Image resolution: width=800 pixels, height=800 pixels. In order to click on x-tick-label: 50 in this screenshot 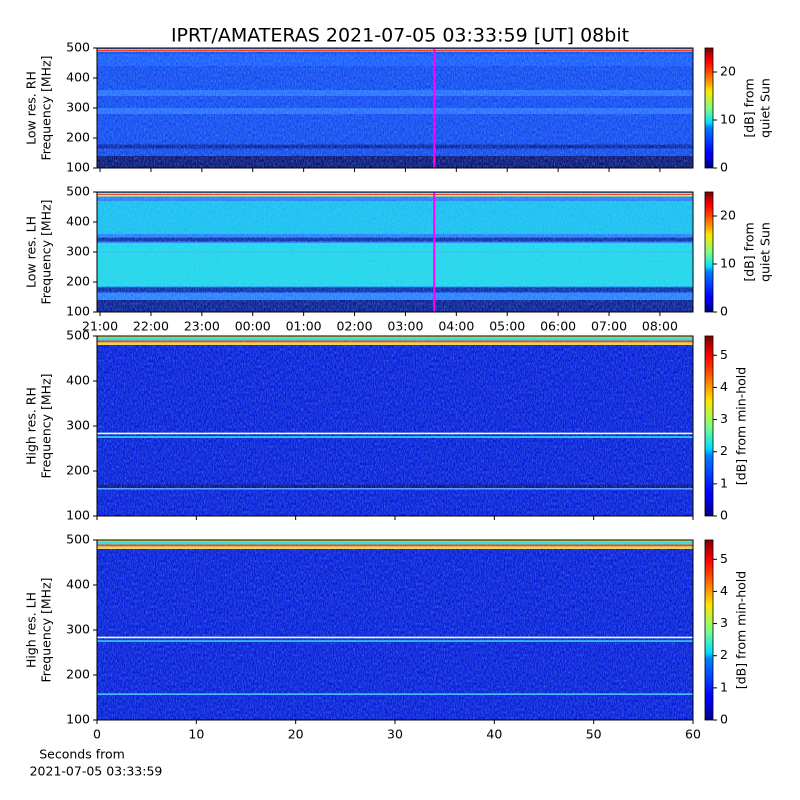, I will do `click(594, 734)`.